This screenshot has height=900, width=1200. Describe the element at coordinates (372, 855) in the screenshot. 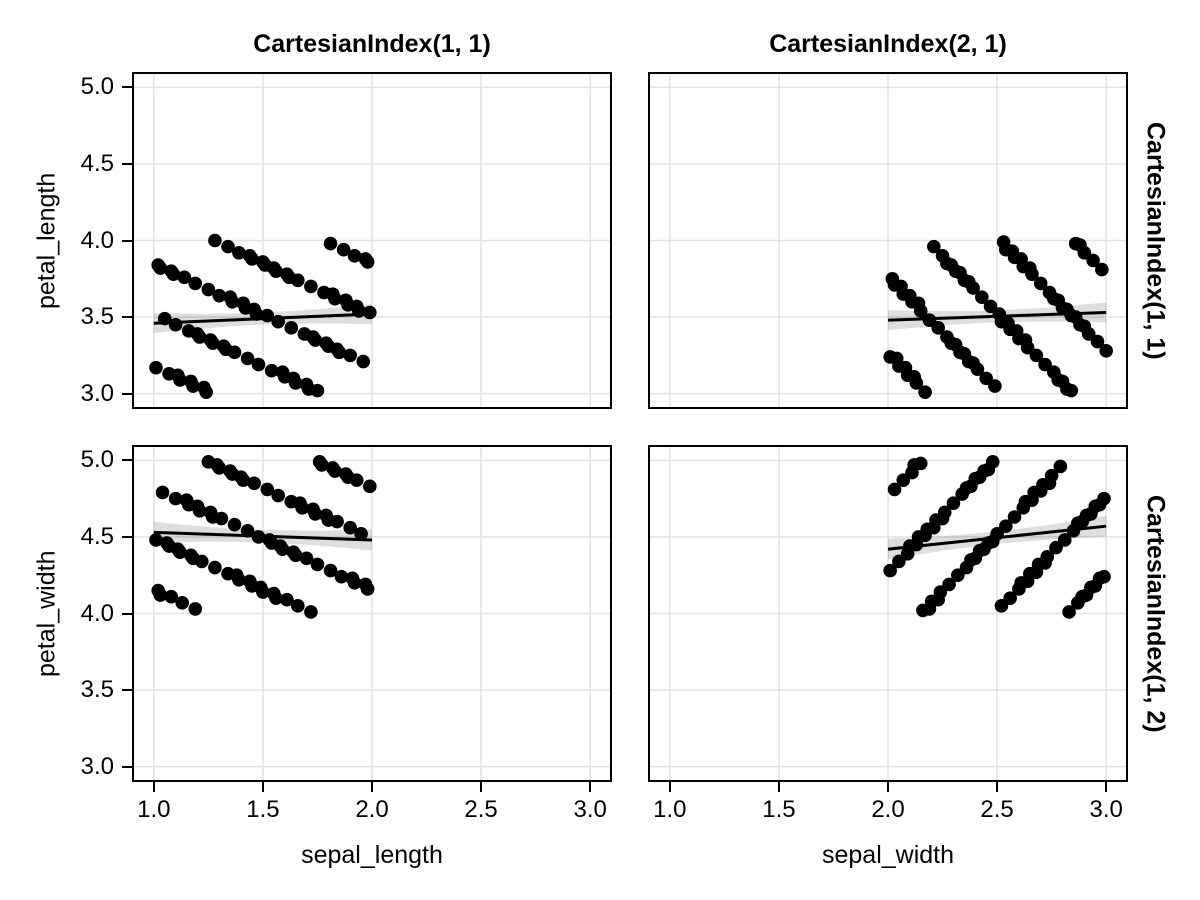

I see `x-axis-label-sepal-length: sepal_length` at that location.